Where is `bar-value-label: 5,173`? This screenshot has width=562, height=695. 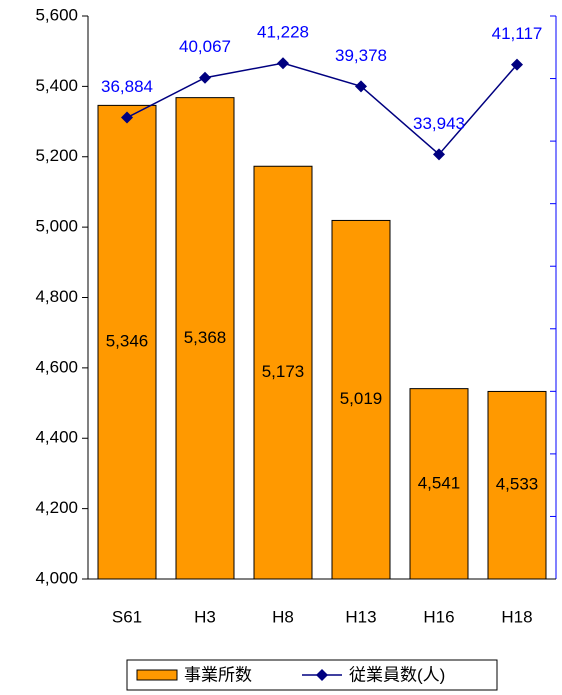 bar-value-label: 5,173 is located at coordinates (283, 371).